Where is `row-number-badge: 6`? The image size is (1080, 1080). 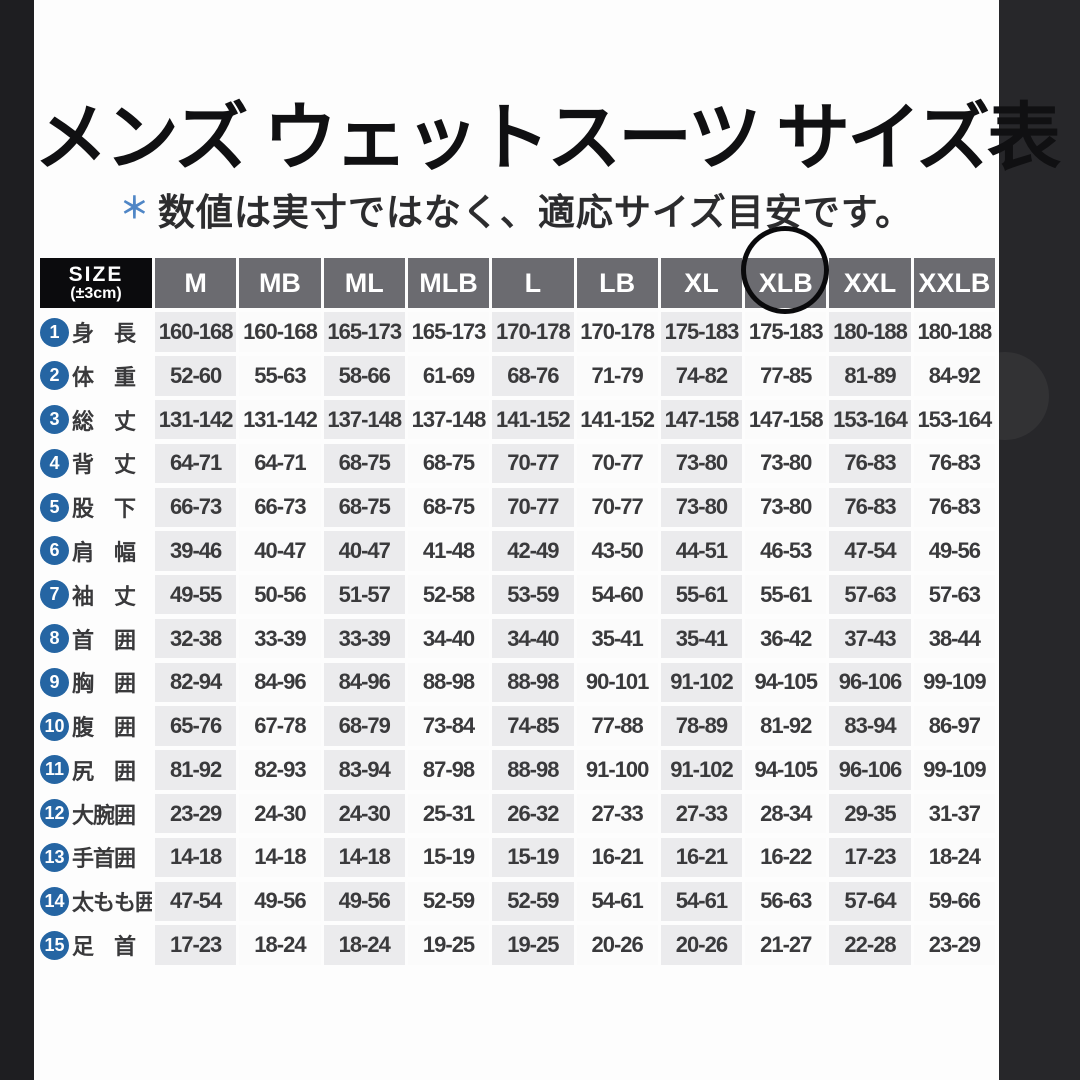
row-number-badge: 6 is located at coordinates (54, 551).